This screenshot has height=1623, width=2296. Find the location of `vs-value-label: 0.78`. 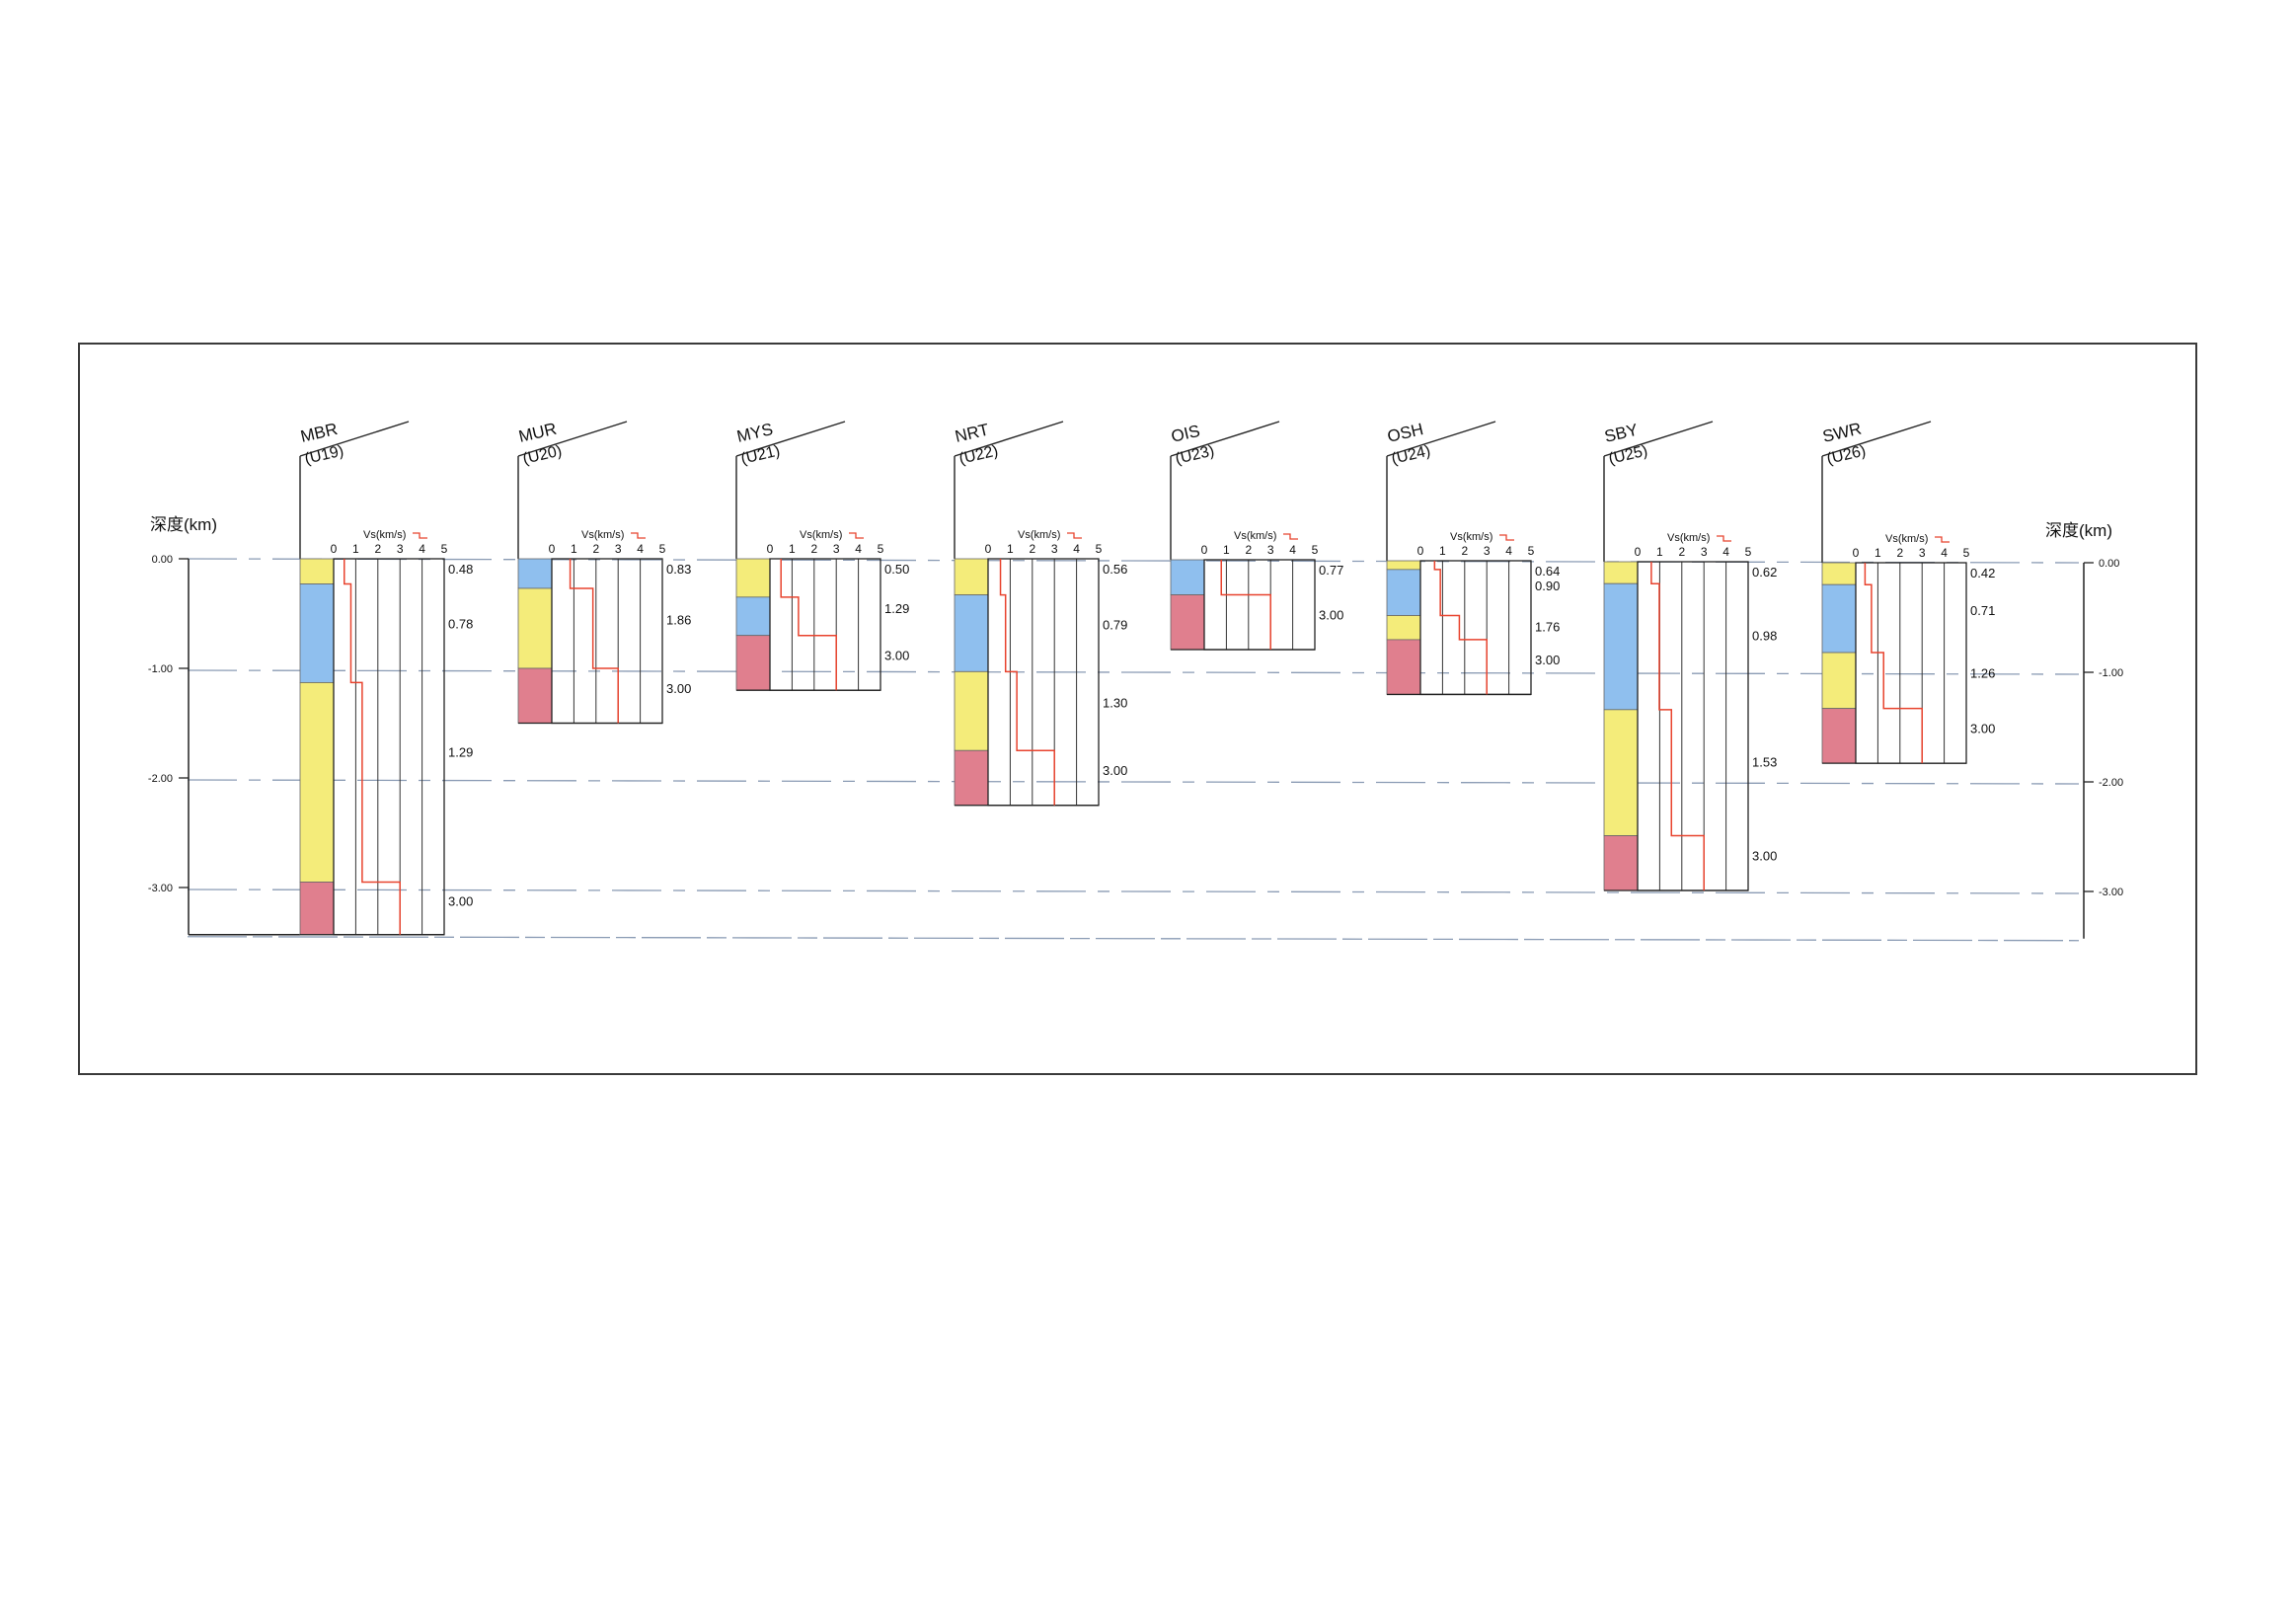

vs-value-label: 0.78 is located at coordinates (460, 623).